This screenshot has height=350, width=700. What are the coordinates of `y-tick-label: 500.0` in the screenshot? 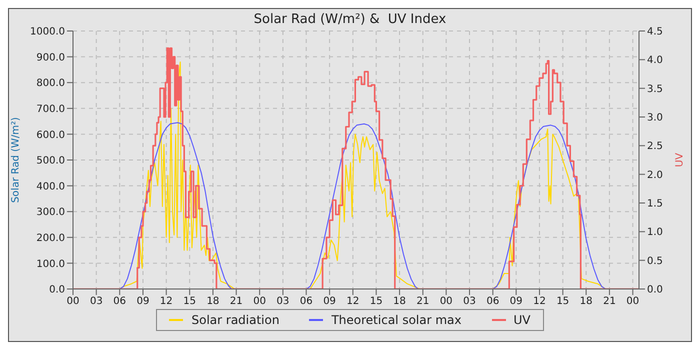 It's located at (50, 161).